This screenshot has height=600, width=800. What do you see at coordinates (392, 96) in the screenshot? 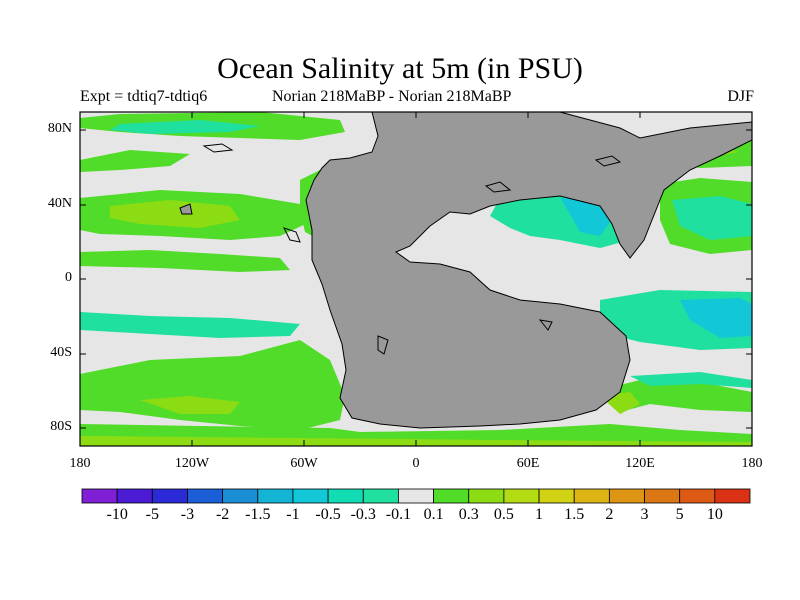
I see `period-label: Norian 218MaBP - Norian 218MaBP` at bounding box center [392, 96].